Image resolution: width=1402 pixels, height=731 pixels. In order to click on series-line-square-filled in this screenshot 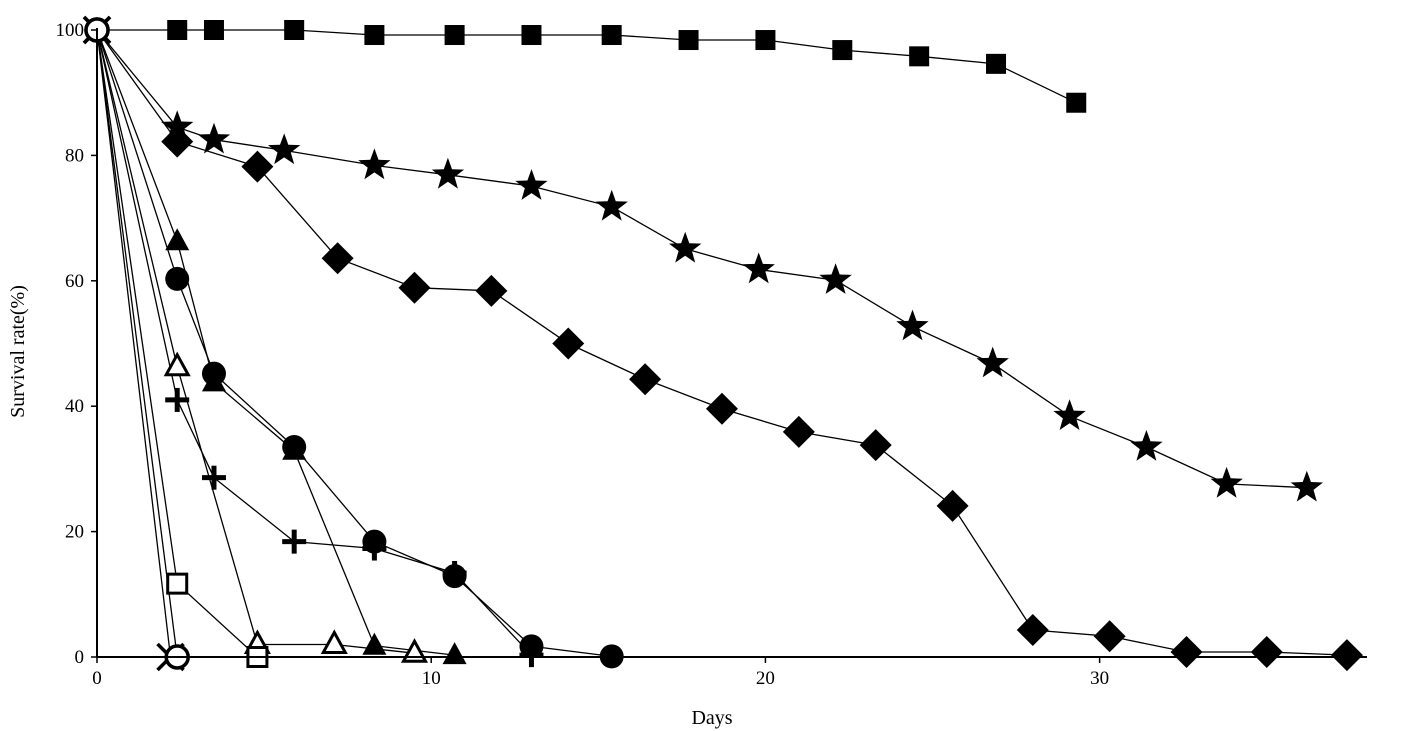, I will do `click(587, 66)`.